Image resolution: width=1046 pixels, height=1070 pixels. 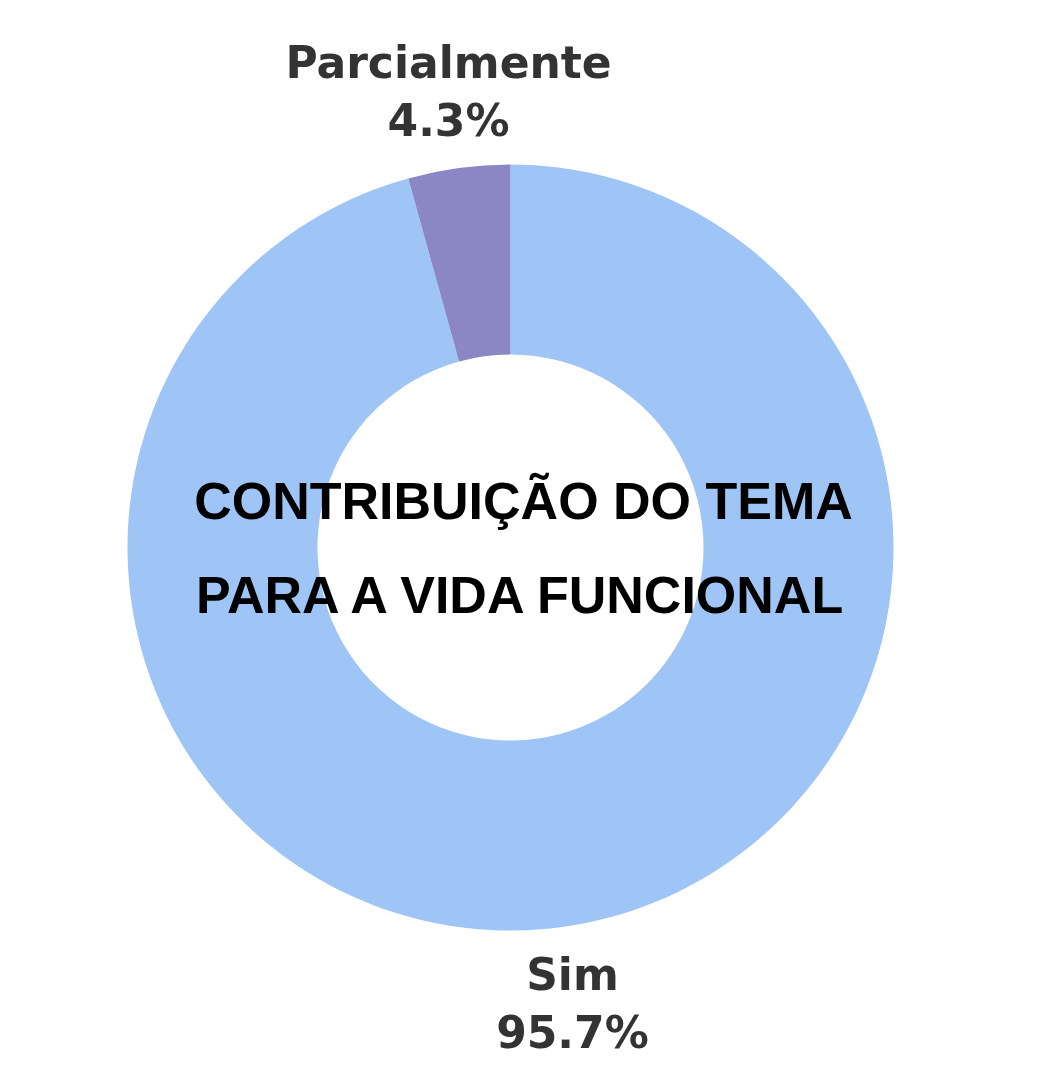 I want to click on slice-label: Sim, so click(x=572, y=974).